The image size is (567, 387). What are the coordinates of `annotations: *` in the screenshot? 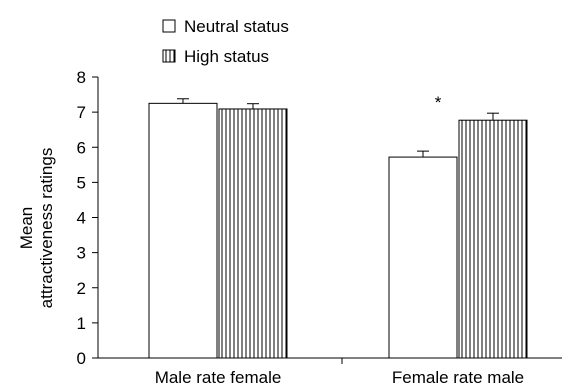 It's located at (438, 102).